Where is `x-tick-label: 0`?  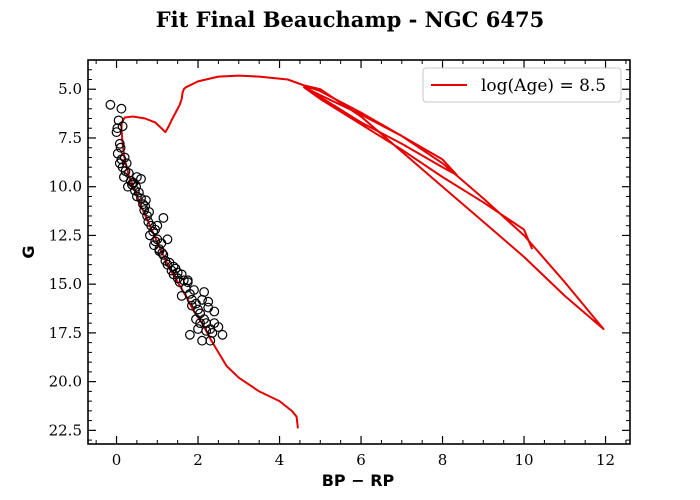 x-tick-label: 0 is located at coordinates (117, 460).